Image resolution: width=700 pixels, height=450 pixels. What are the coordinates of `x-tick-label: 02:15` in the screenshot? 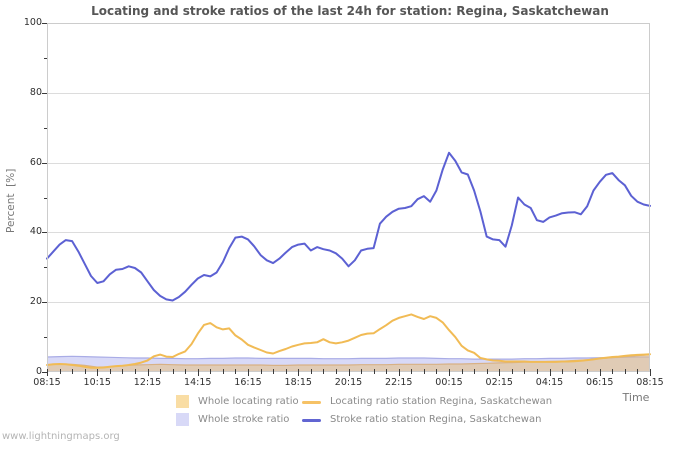 It's located at (499, 382).